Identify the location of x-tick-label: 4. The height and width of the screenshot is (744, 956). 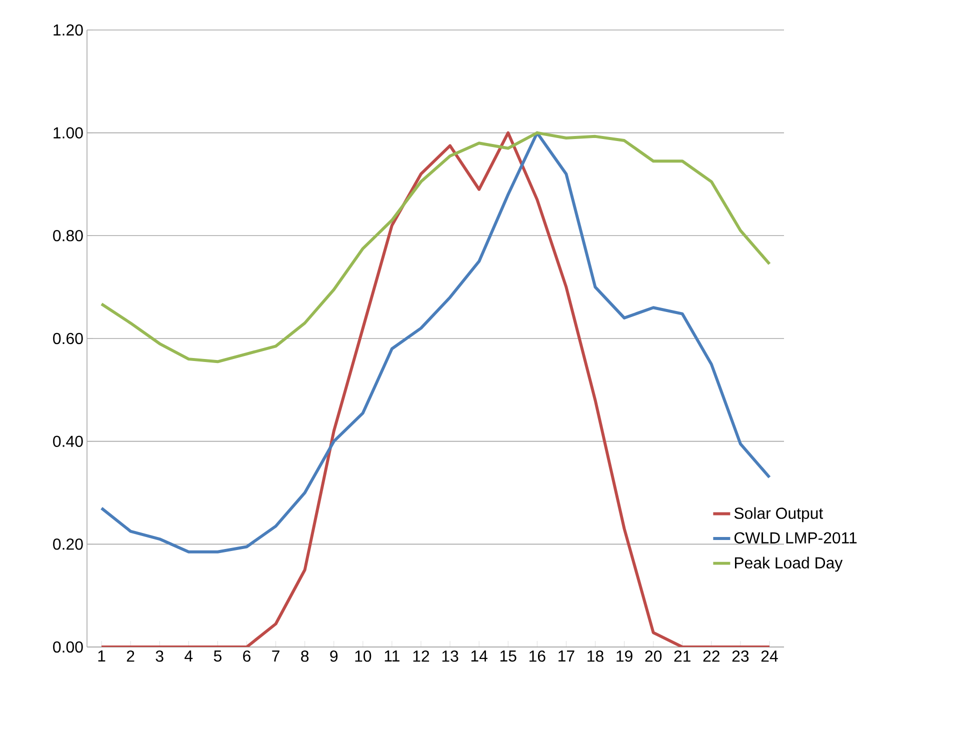
(188, 656).